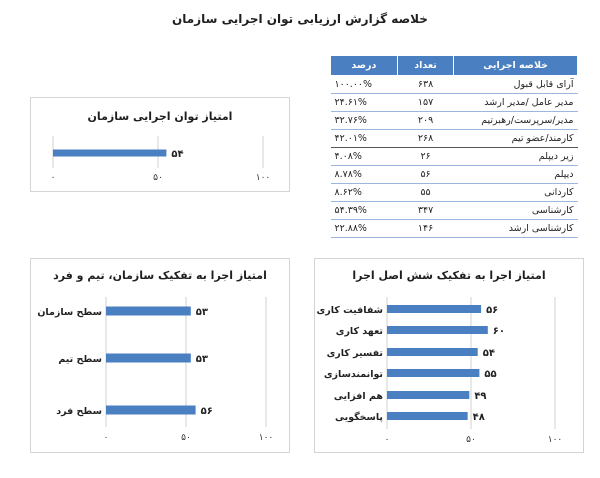 The height and width of the screenshot is (478, 600). Describe the element at coordinates (364, 192) in the screenshot. I see `row-percent: ۸.۶۲%` at that location.